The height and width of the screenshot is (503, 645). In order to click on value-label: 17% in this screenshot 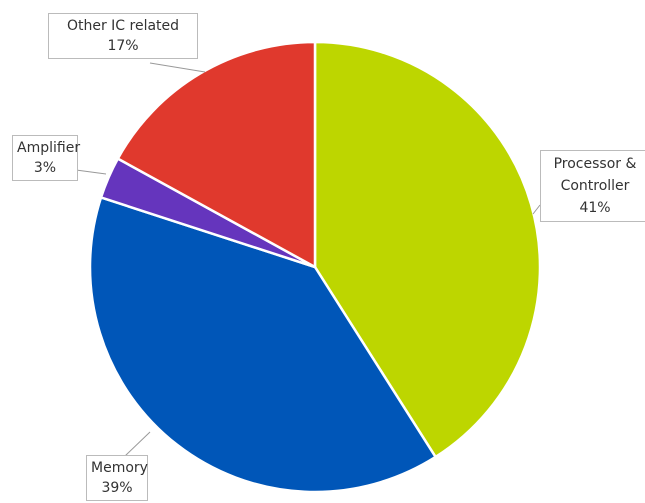, I will do `click(123, 46)`.